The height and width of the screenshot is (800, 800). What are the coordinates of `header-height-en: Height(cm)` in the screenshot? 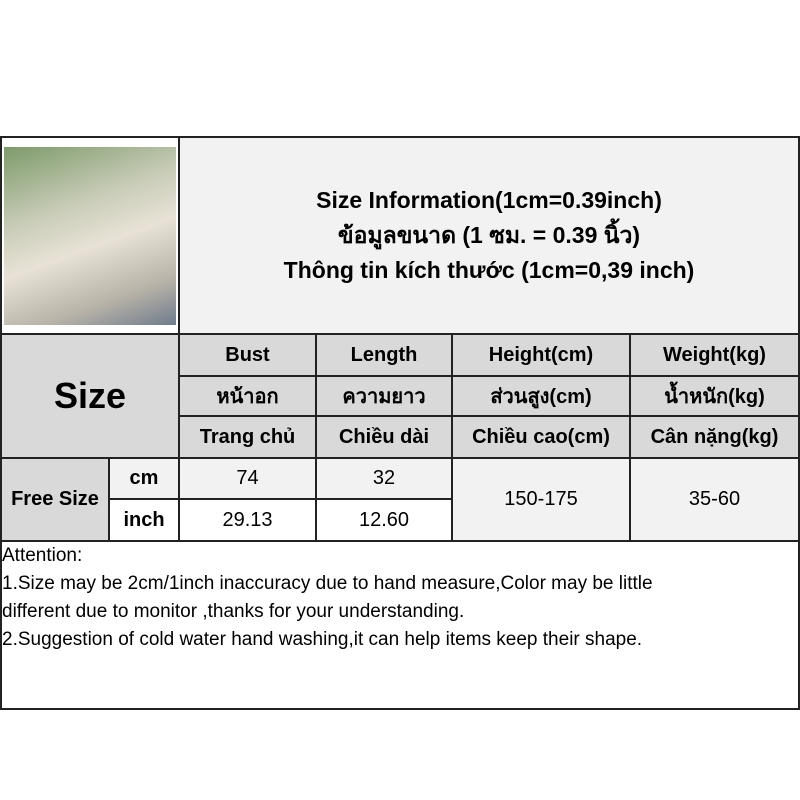 It's located at (541, 355).